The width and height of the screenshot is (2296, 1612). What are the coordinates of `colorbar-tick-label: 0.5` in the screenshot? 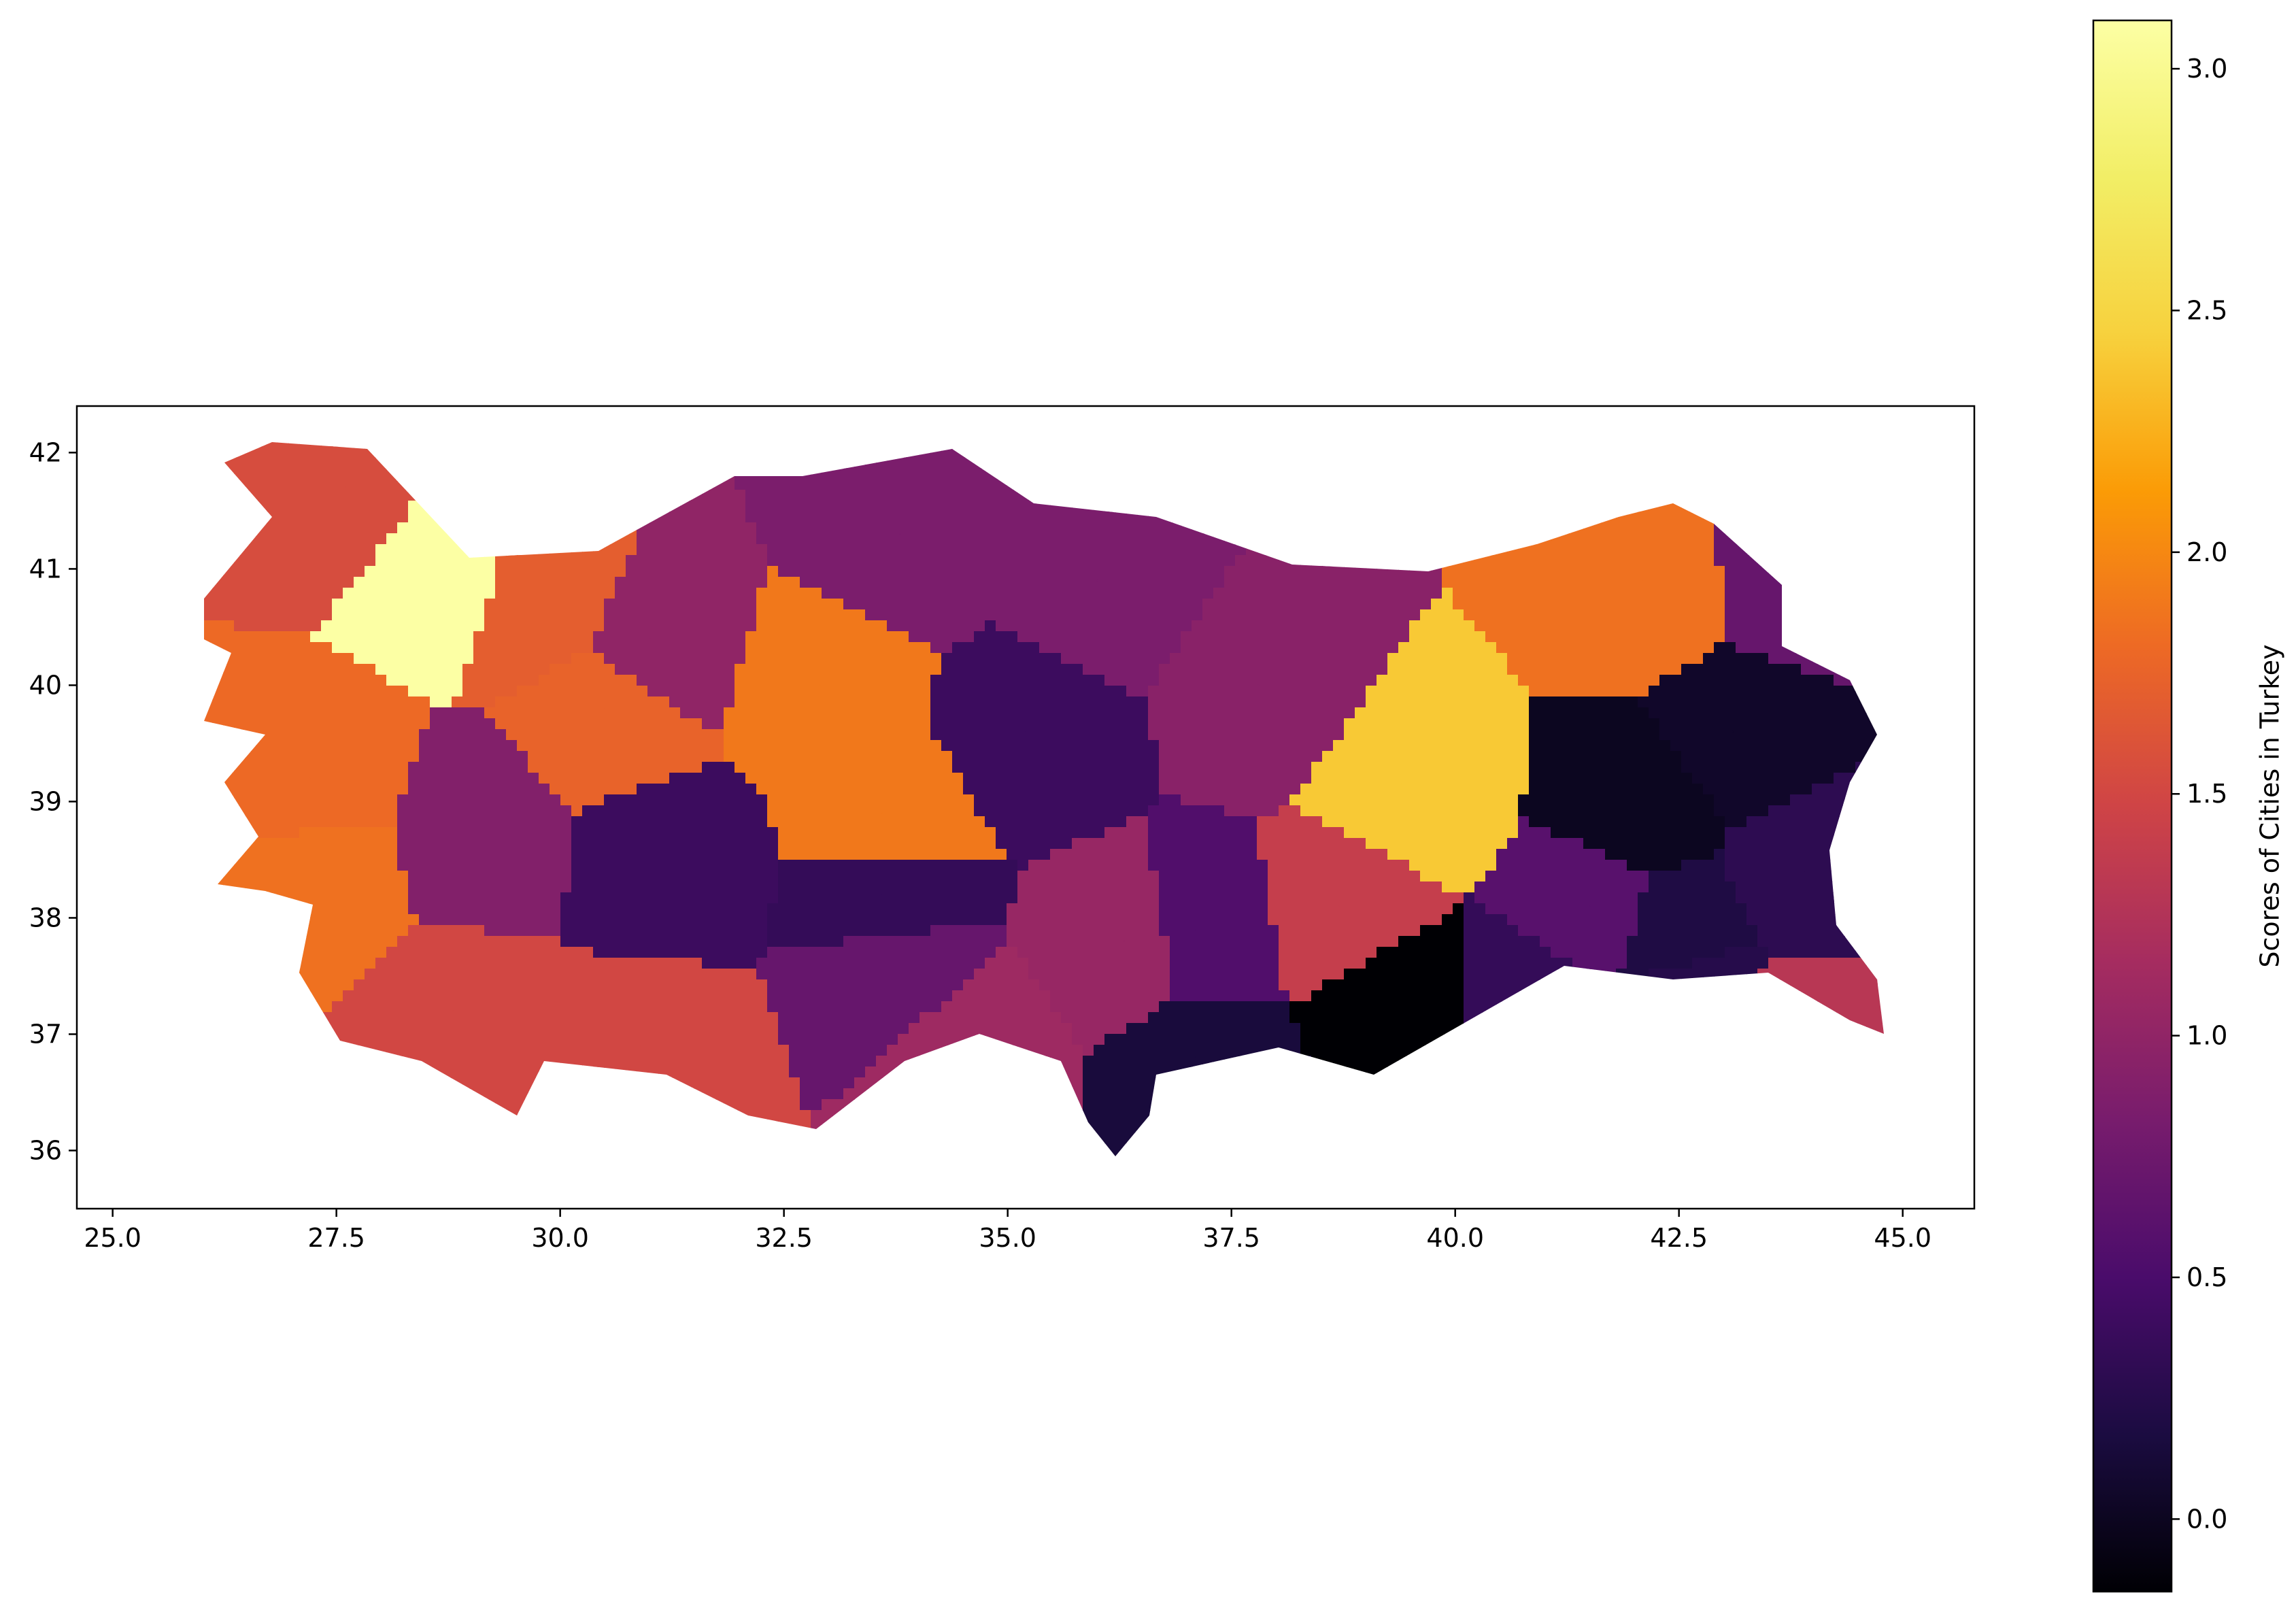 It's located at (2207, 1277).